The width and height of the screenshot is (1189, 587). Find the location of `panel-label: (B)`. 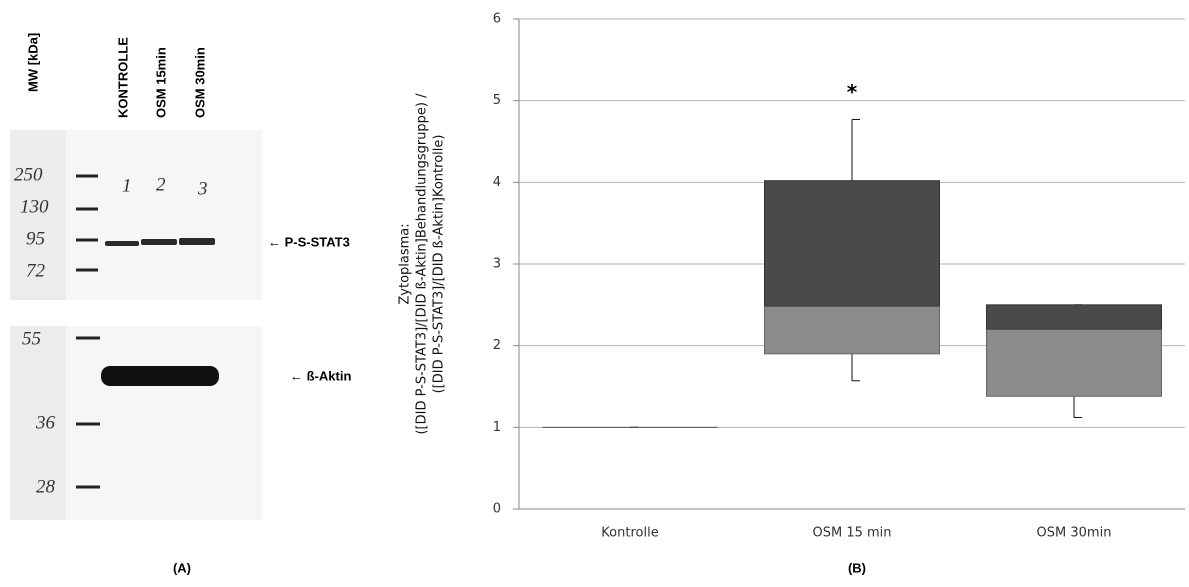

panel-label: (B) is located at coordinates (857, 567).